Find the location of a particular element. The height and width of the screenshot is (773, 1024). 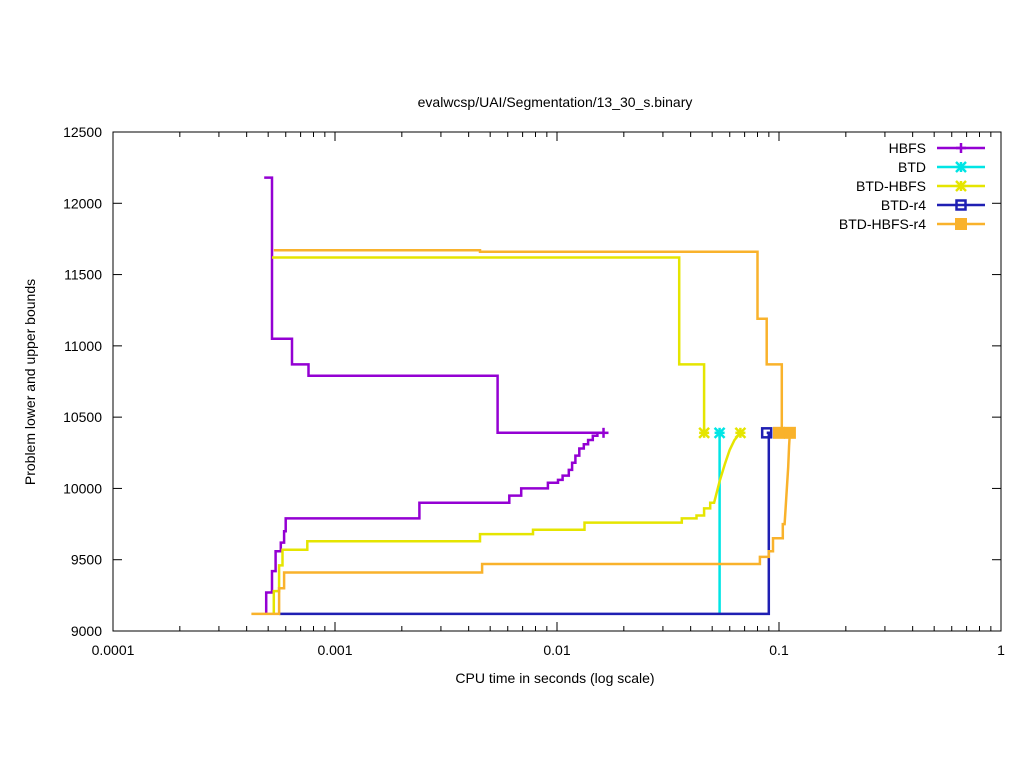

y-tick-label: 11500 is located at coordinates (83, 275).